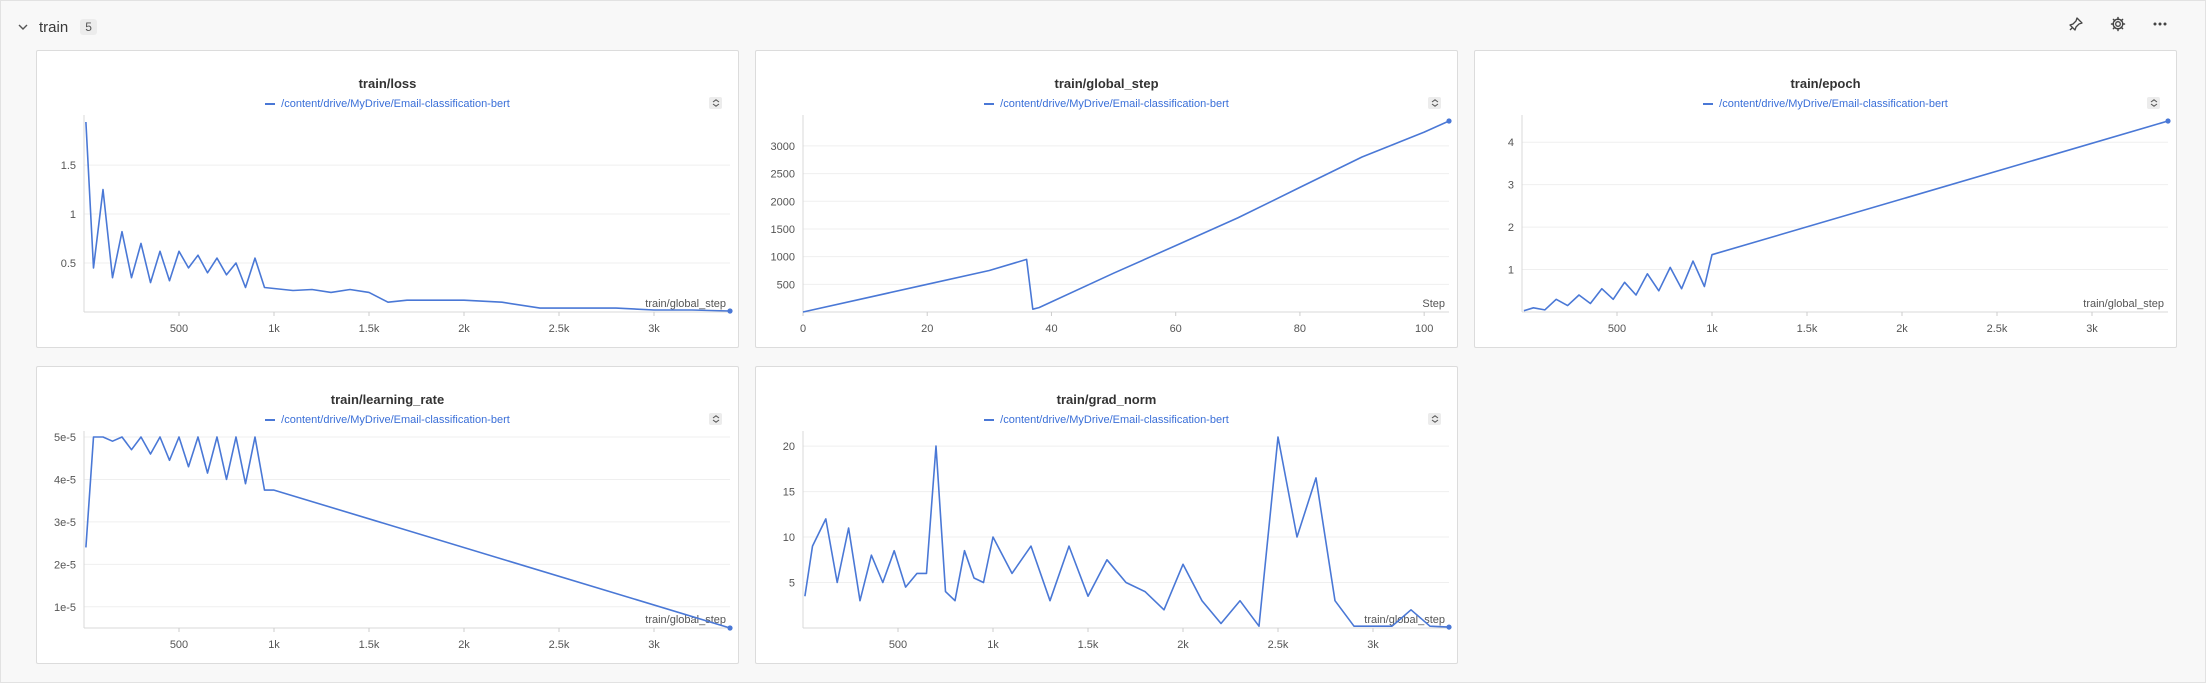 Image resolution: width=2206 pixels, height=683 pixels. Describe the element at coordinates (783, 147) in the screenshot. I see `y-tick-label: 3000` at that location.